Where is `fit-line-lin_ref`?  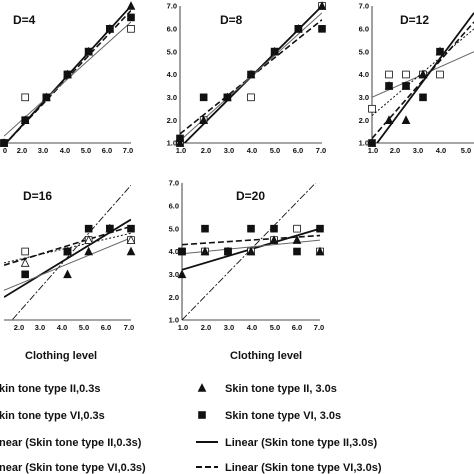 fit-line-lin_ref is located at coordinates (71, 252).